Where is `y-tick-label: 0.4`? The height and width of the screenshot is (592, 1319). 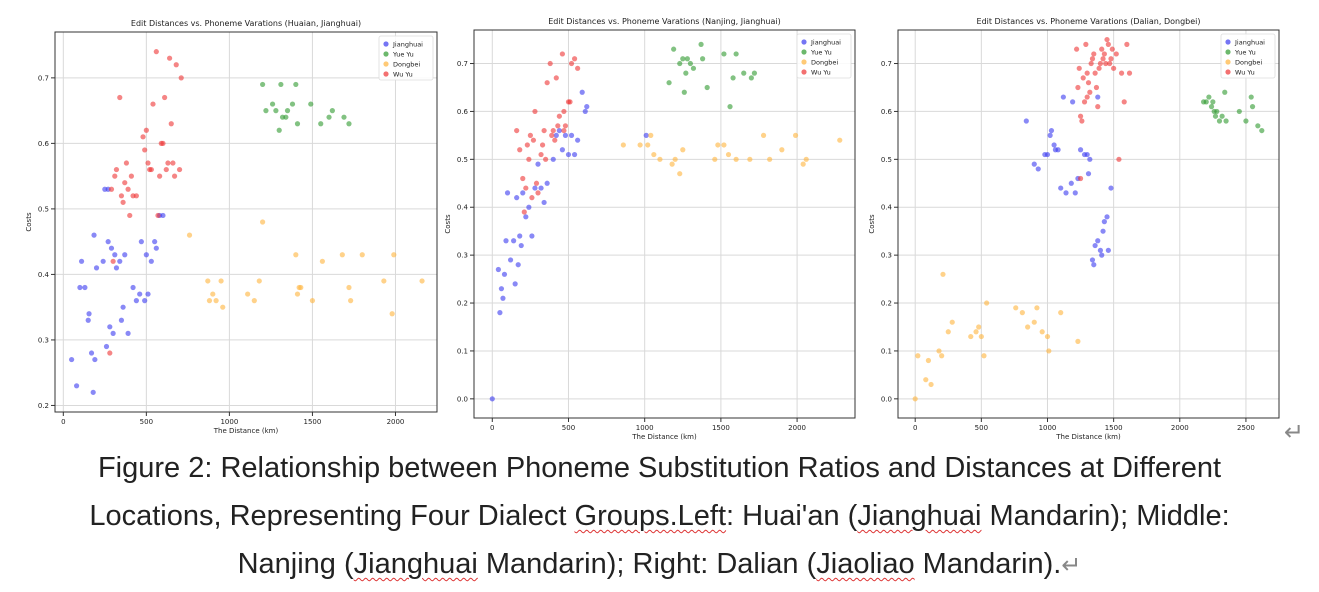
y-tick-label: 0.4 is located at coordinates (463, 208).